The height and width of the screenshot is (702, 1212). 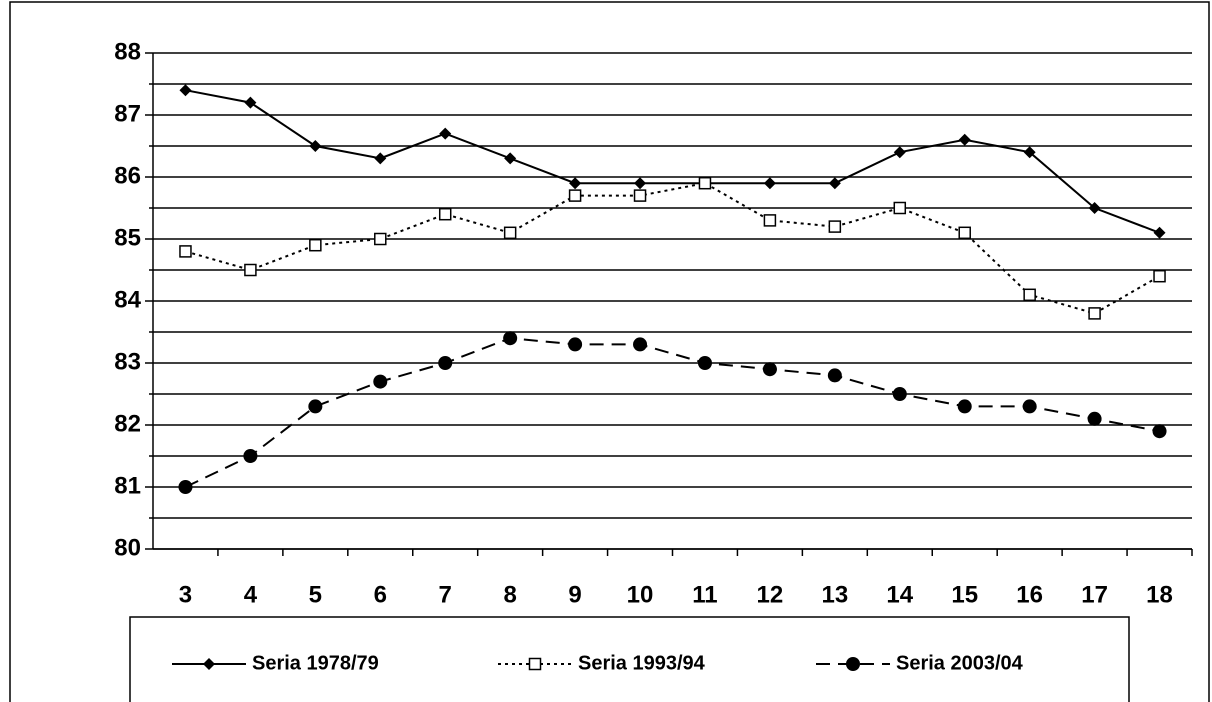 What do you see at coordinates (704, 594) in the screenshot?
I see `x-tick-label: 11` at bounding box center [704, 594].